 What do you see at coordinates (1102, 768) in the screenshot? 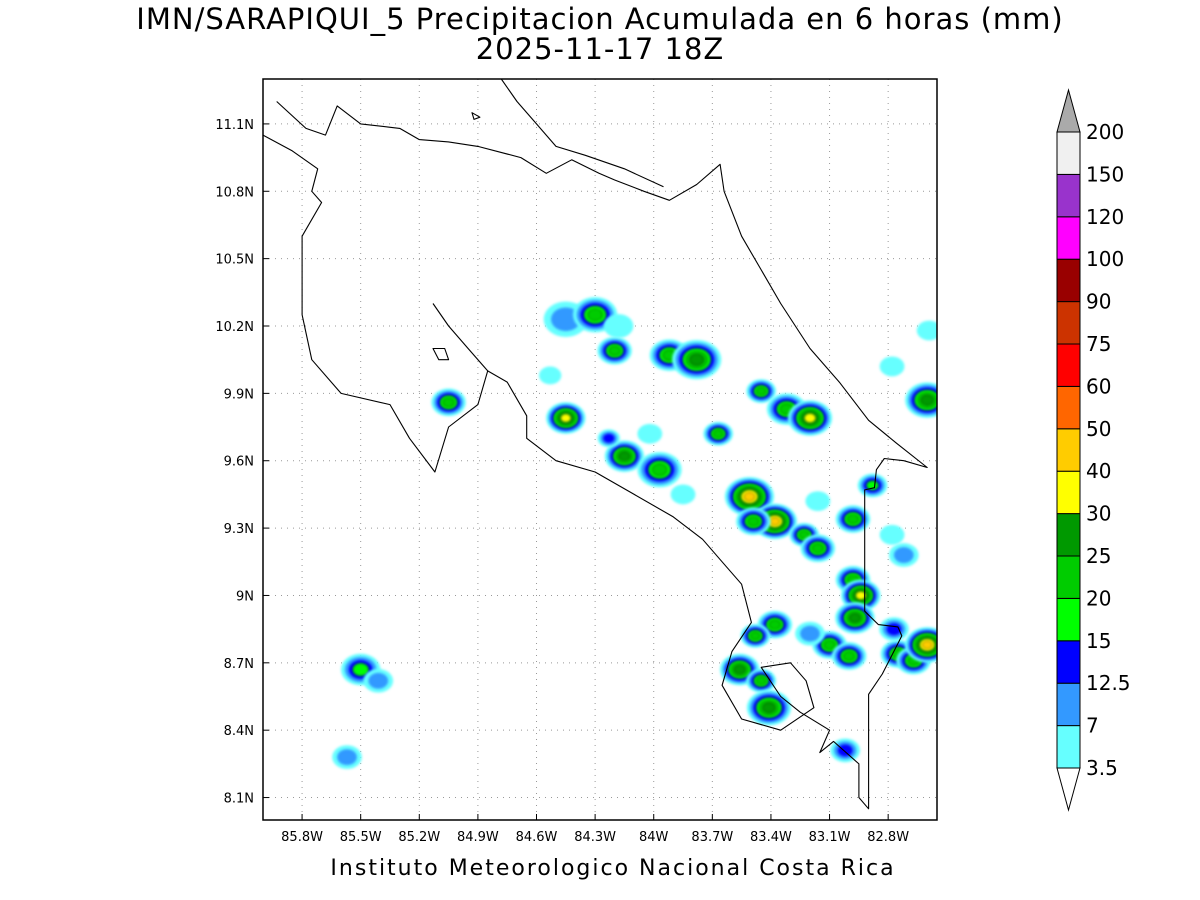
I see `colorbar-label: 3.5` at bounding box center [1102, 768].